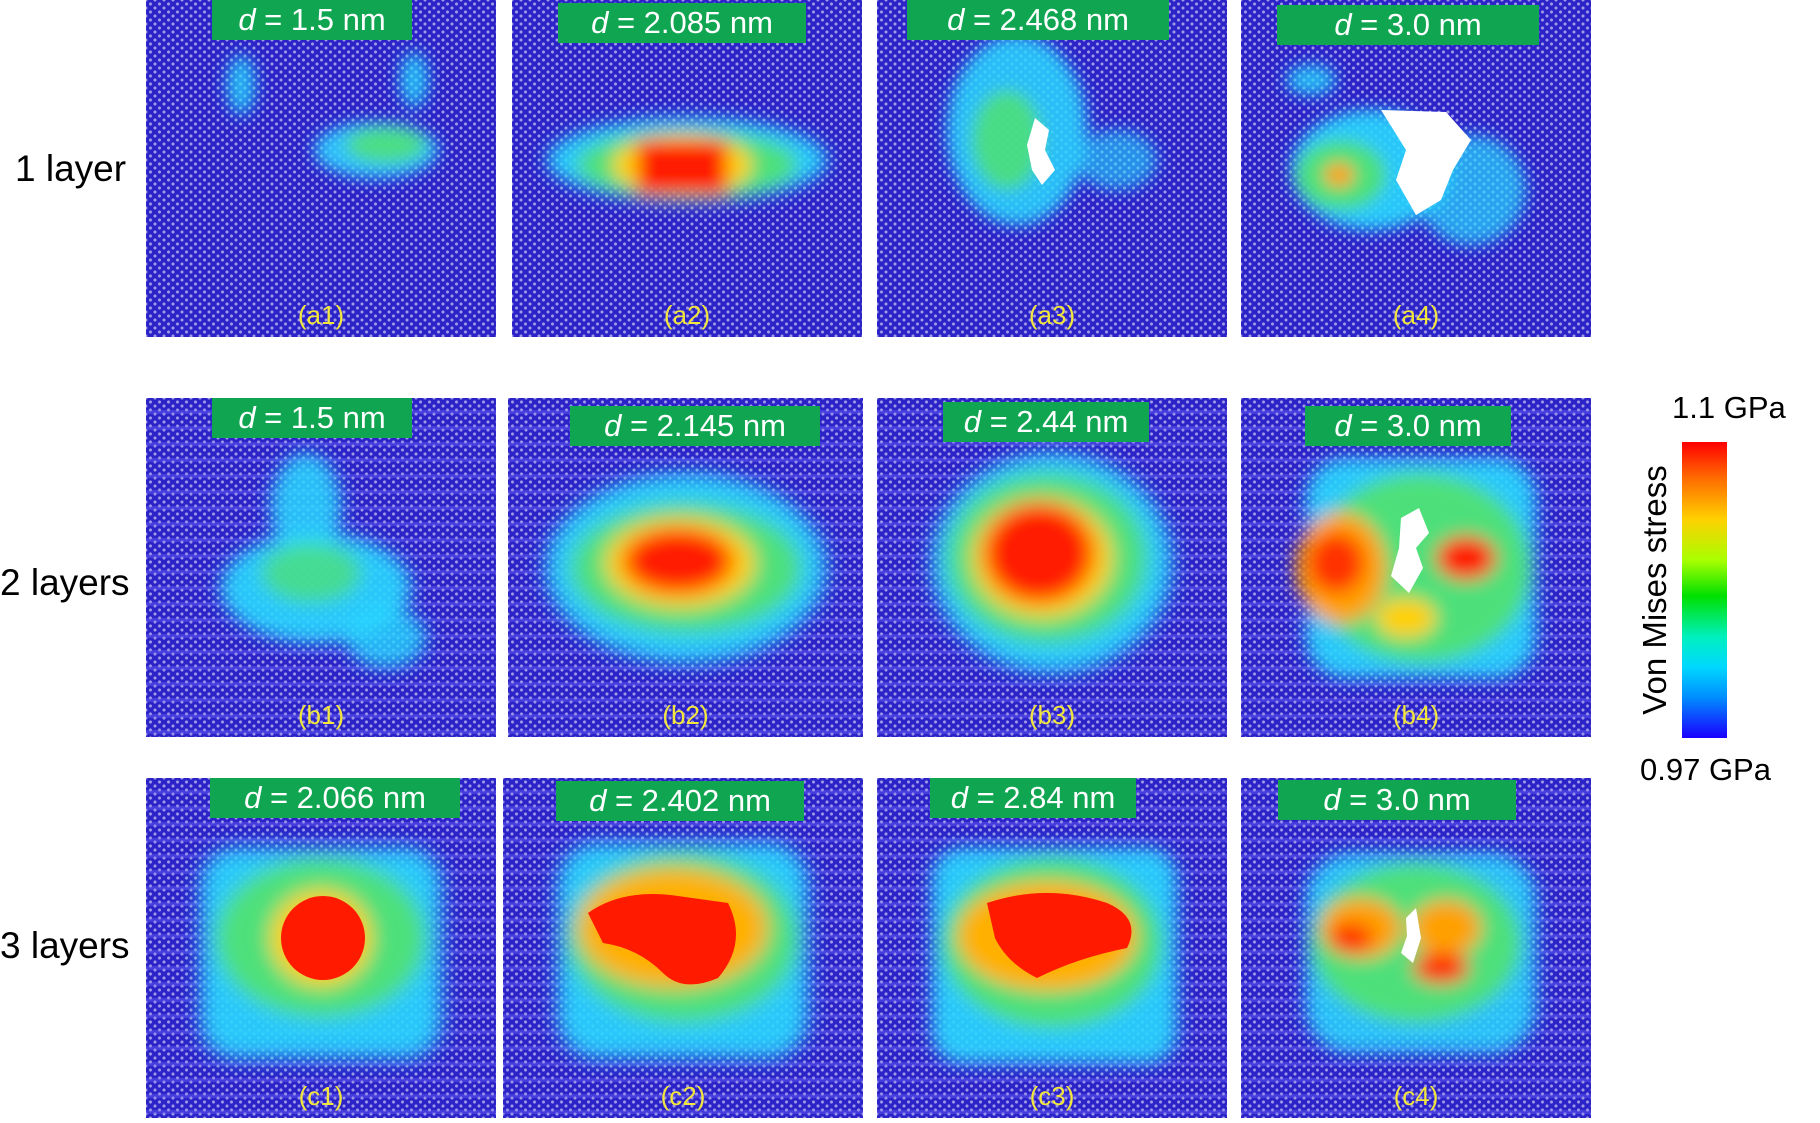 The height and width of the screenshot is (1123, 1820). I want to click on stress-map-a2, so click(687, 160).